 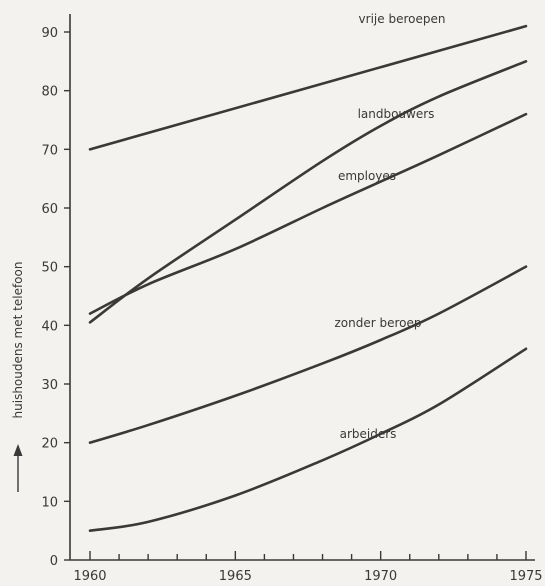 I want to click on y-tick-label: 30, so click(x=49, y=385).